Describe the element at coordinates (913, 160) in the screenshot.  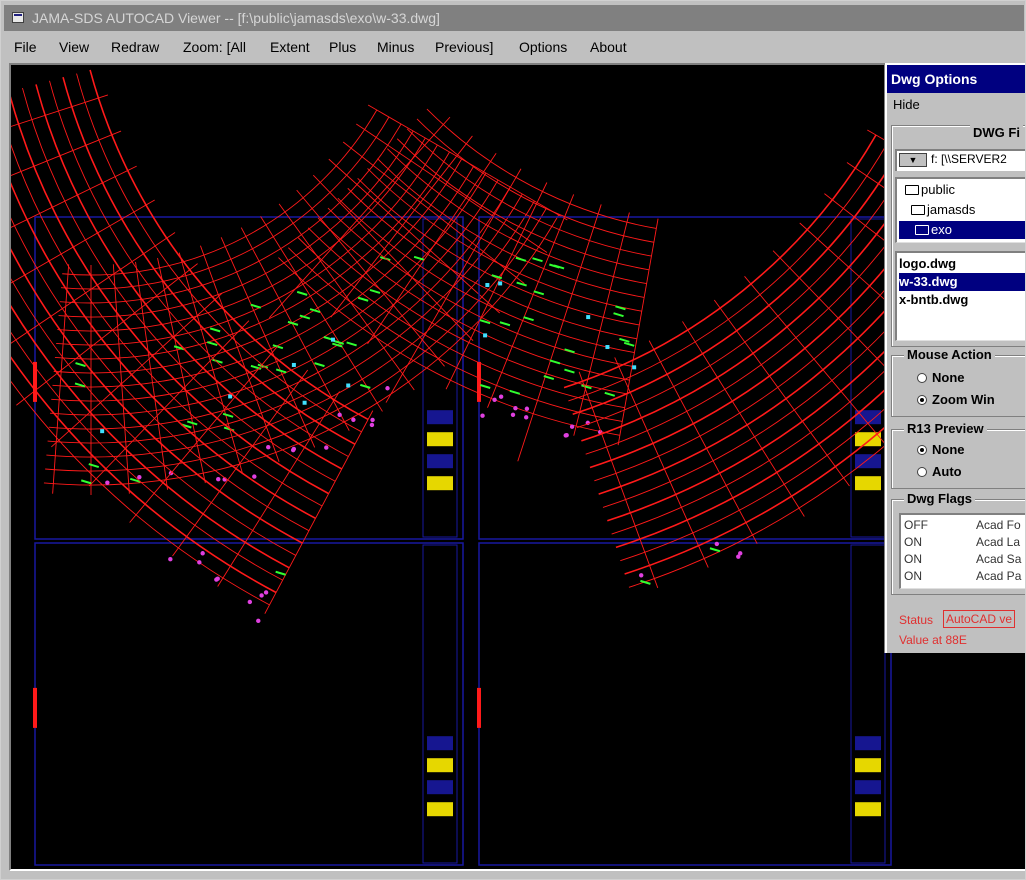
I see `chevron-down-icon: ▼` at that location.